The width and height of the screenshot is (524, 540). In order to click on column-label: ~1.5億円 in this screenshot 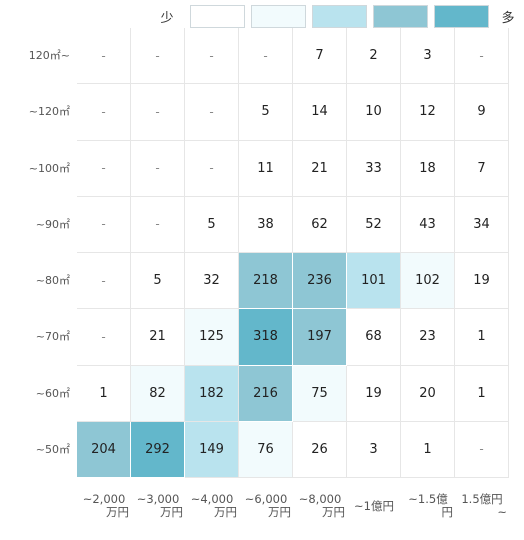, I will do `click(428, 506)`.